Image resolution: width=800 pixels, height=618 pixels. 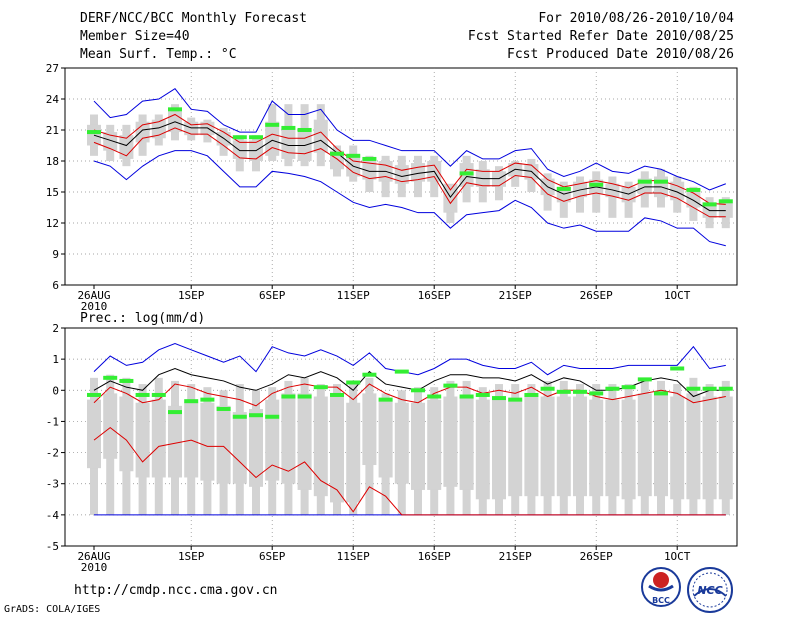 I want to click on x-tick-label: 1SEP, so click(x=191, y=556).